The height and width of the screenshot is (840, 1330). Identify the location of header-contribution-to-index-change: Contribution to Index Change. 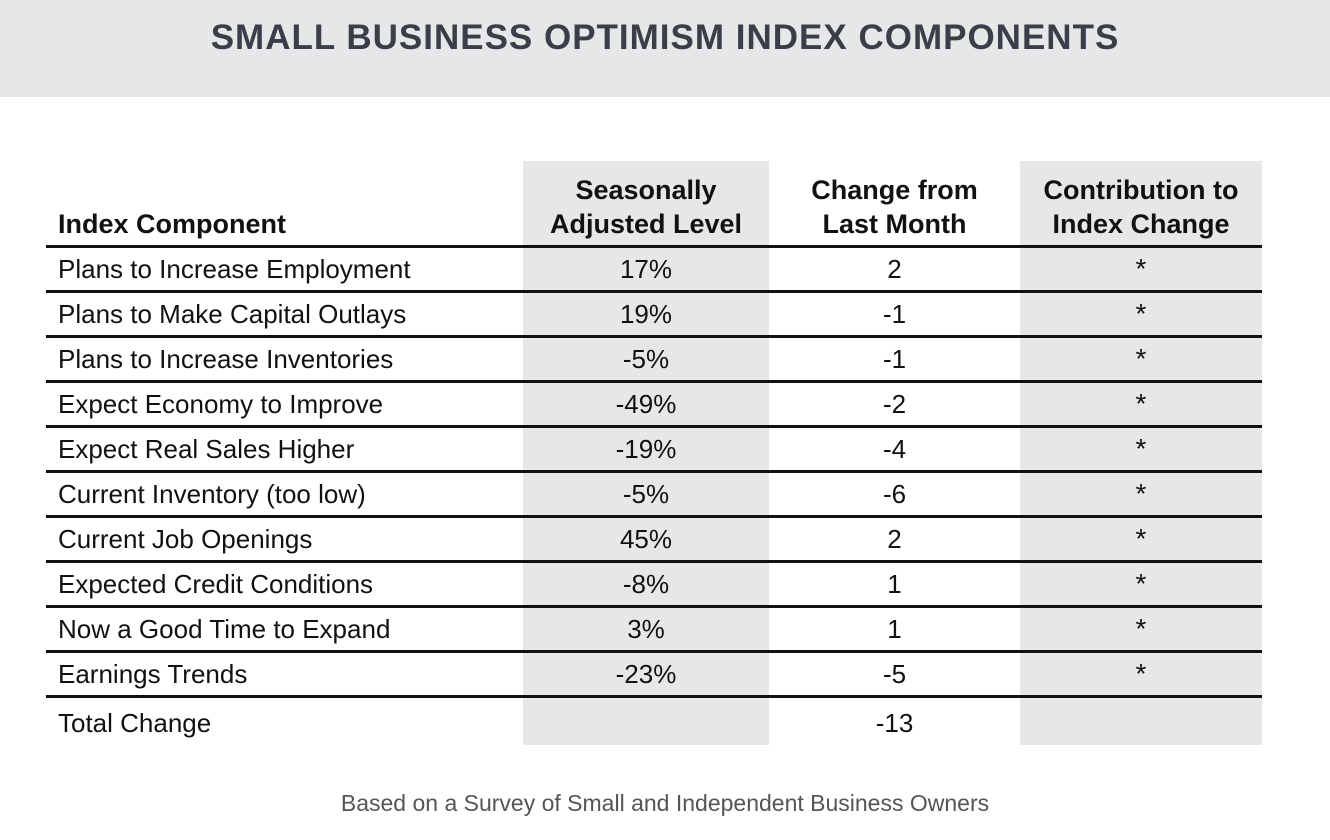
(1141, 204).